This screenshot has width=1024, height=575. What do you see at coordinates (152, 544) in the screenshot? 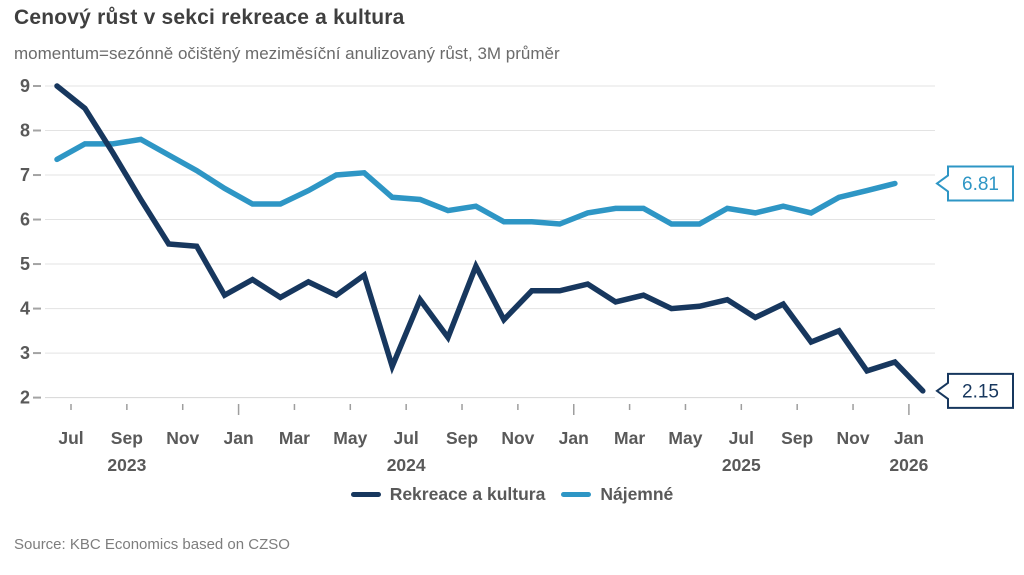
I see `source-note: Source: KBC Economics based on CZSO` at bounding box center [152, 544].